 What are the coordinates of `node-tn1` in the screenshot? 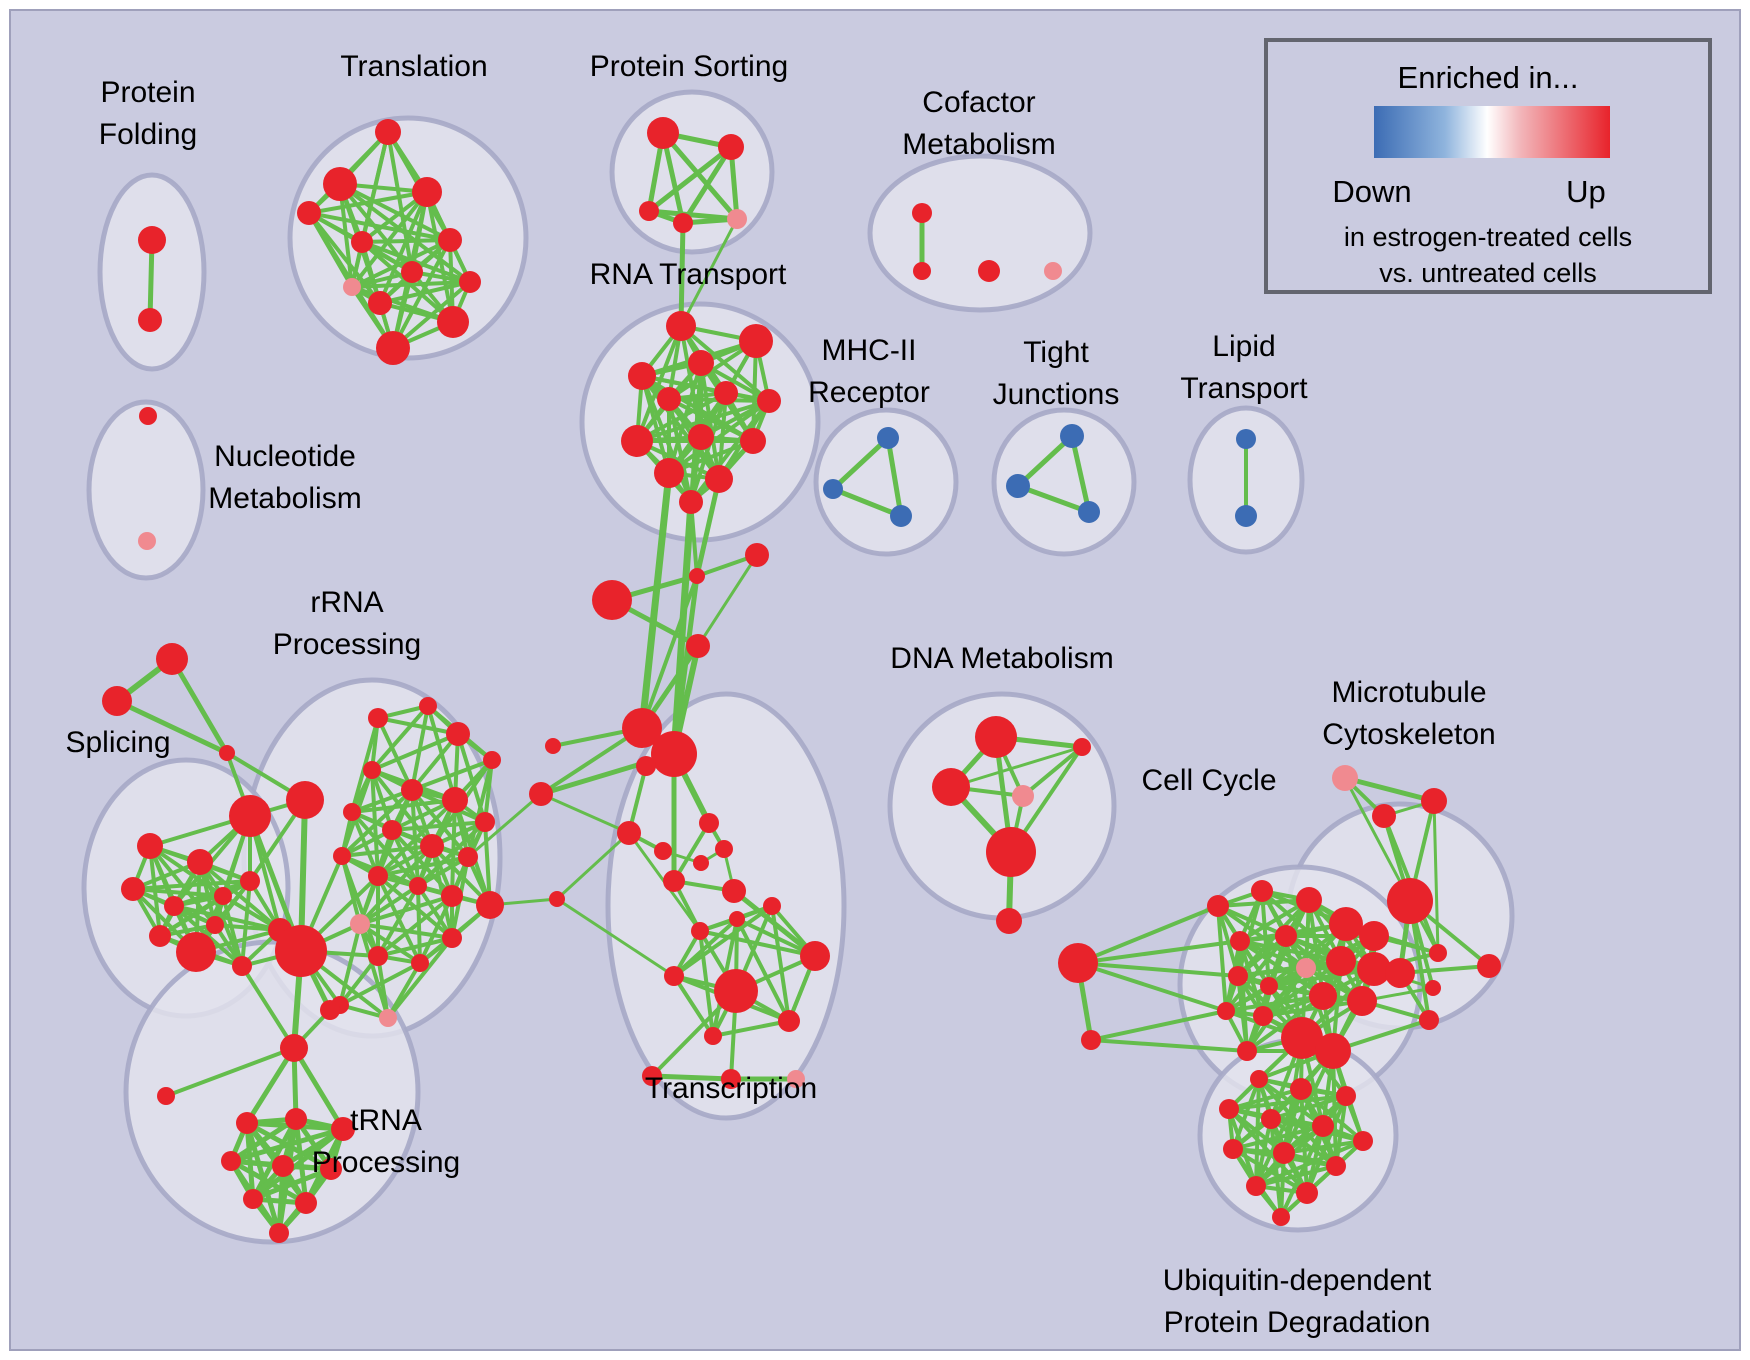 It's located at (247, 1123).